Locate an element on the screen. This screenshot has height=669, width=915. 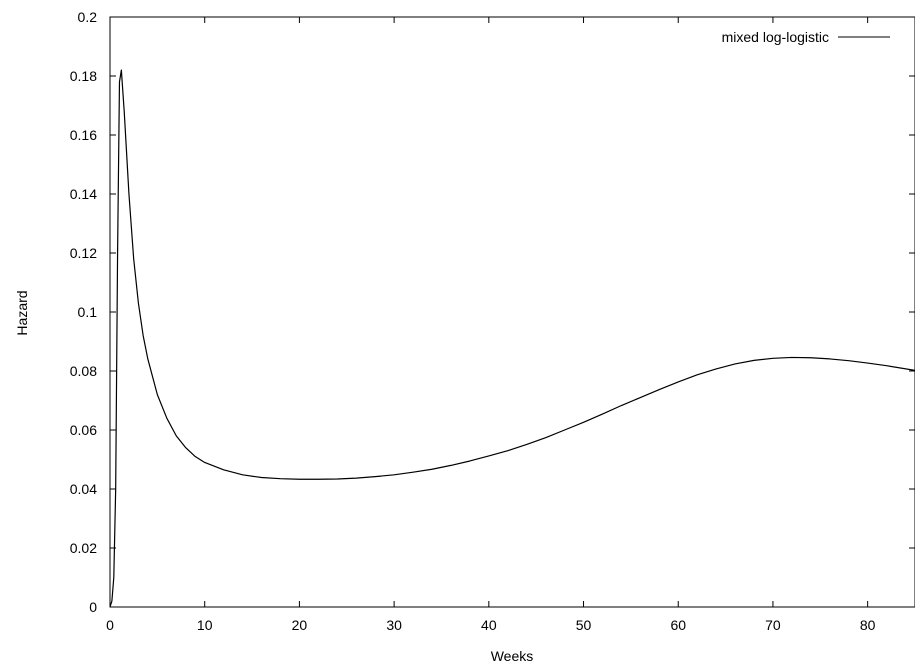
x-tick-label: 80 is located at coordinates (868, 625).